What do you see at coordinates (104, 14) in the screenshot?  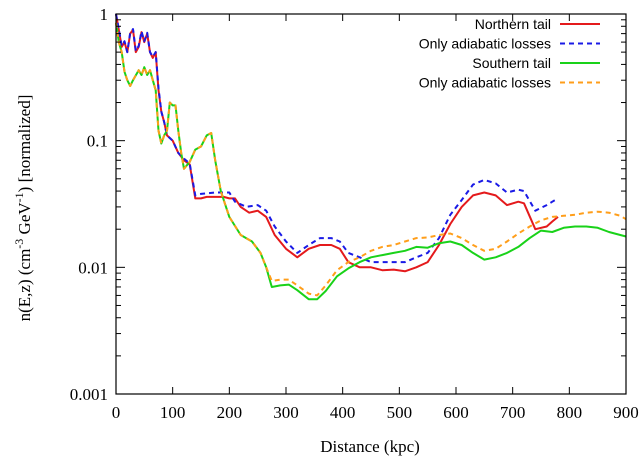 I see `y-tick-label: 1` at bounding box center [104, 14].